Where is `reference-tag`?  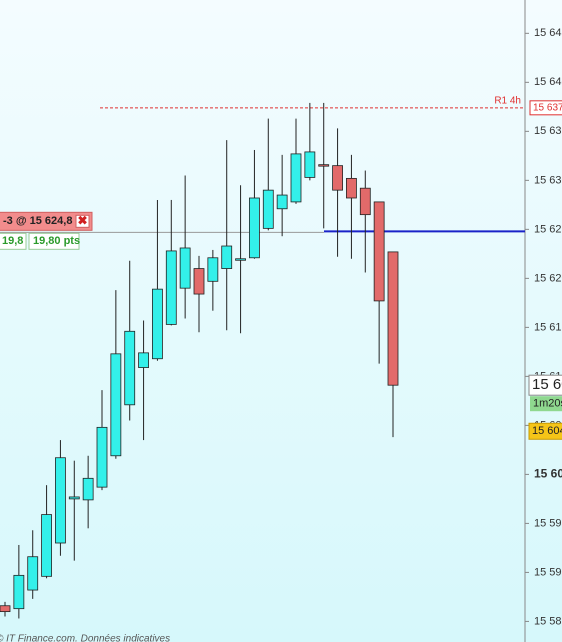
reference-tag is located at coordinates (545, 108).